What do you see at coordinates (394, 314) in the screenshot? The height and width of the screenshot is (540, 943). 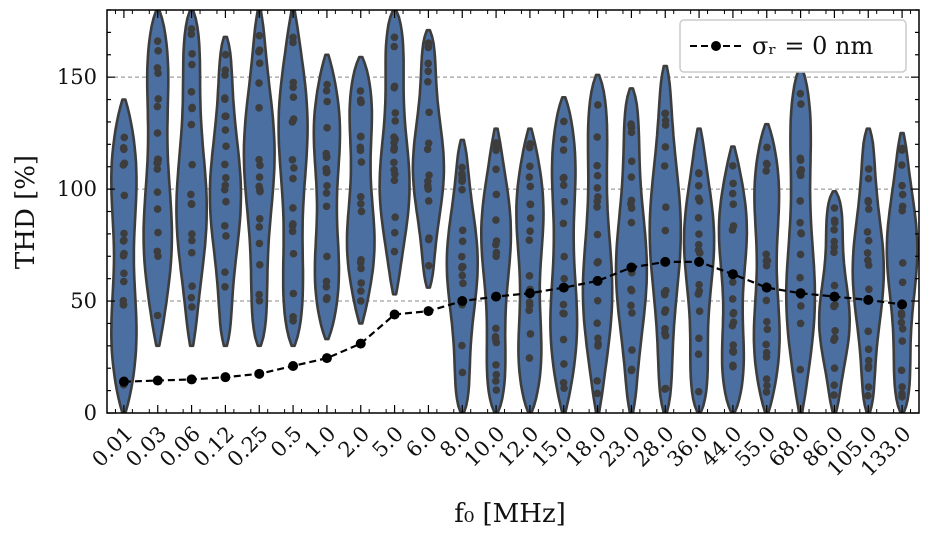 I see `series-point-5.0` at bounding box center [394, 314].